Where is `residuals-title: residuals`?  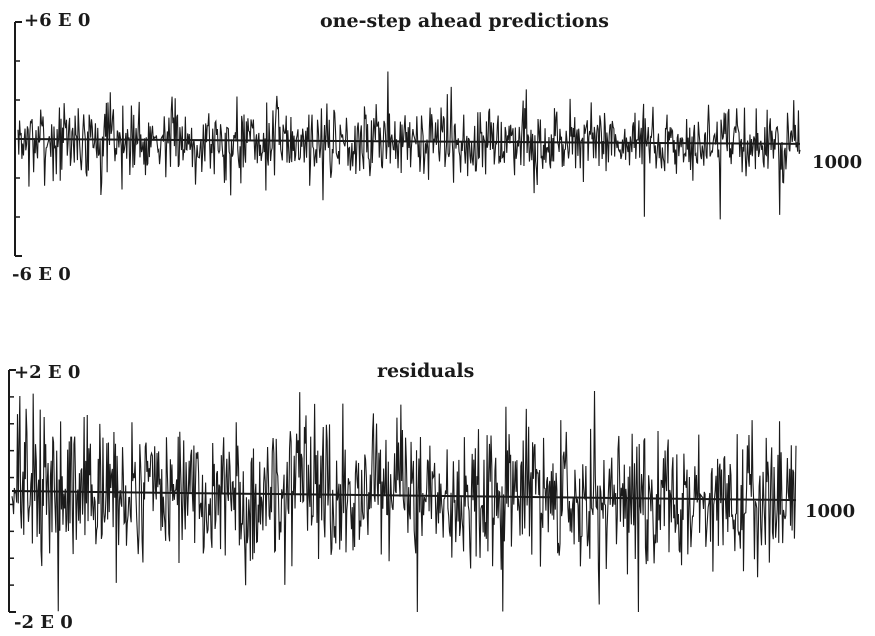 residuals-title: residuals is located at coordinates (425, 371).